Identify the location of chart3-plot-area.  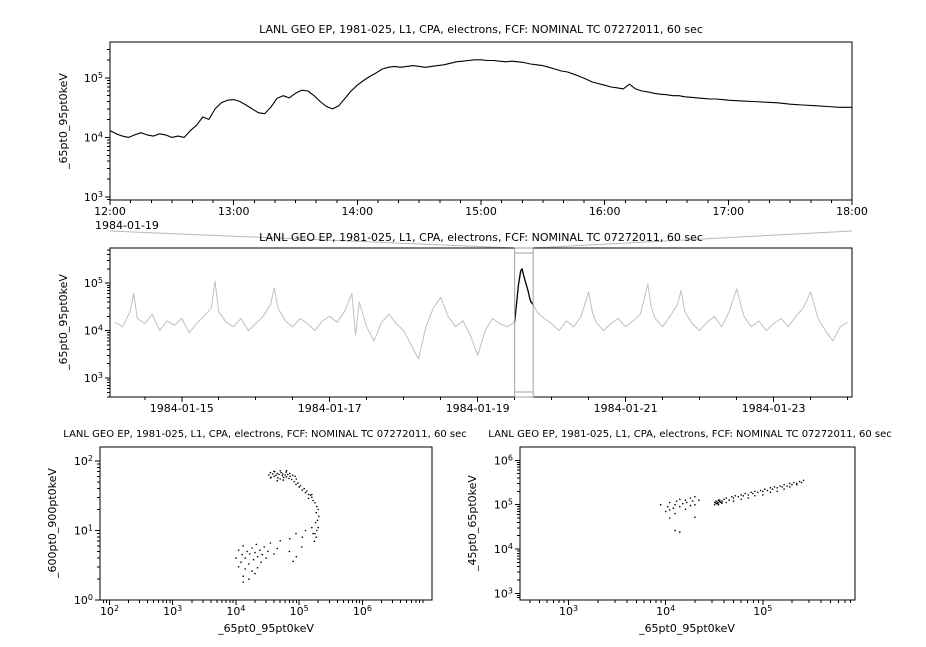
(687, 523).